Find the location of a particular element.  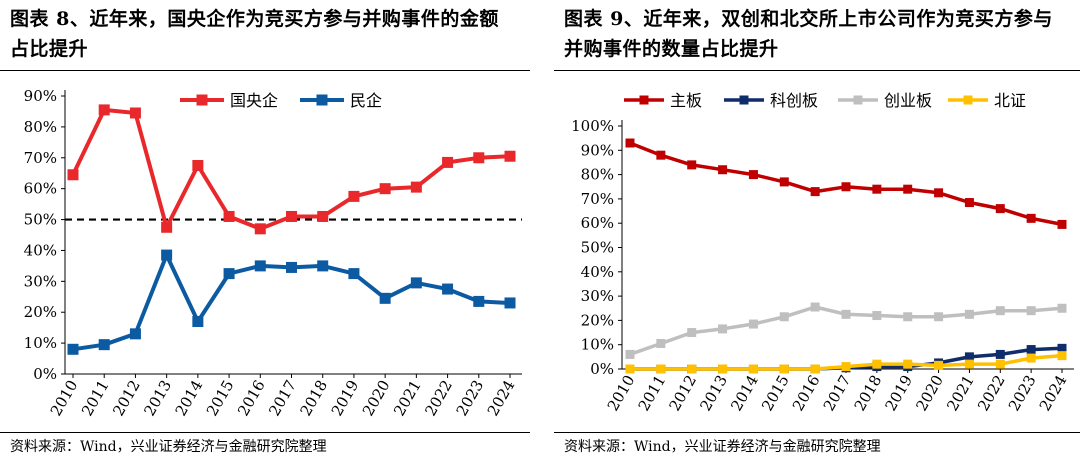

y-tick-label: 80% is located at coordinates (40, 127).